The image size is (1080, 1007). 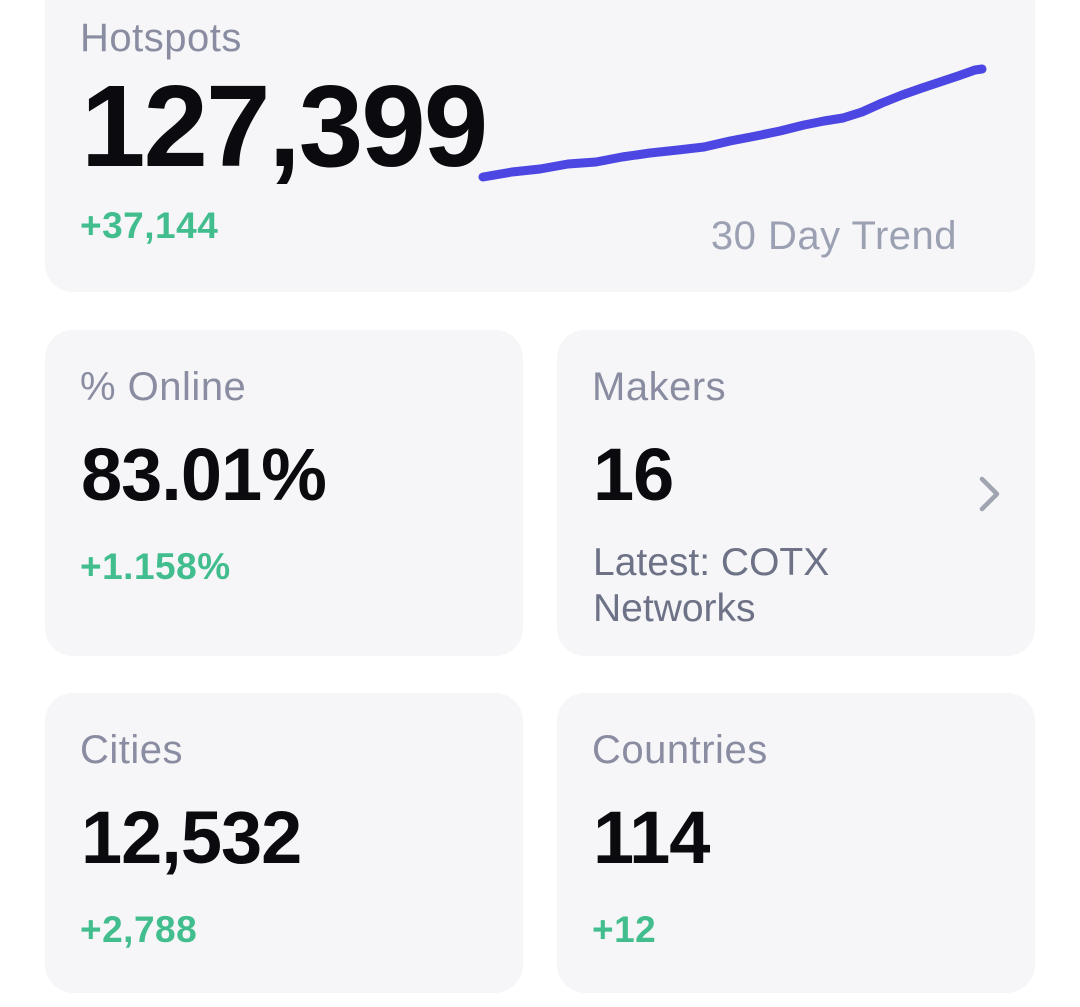 I want to click on hotspots-title: Hotspots, so click(x=161, y=38).